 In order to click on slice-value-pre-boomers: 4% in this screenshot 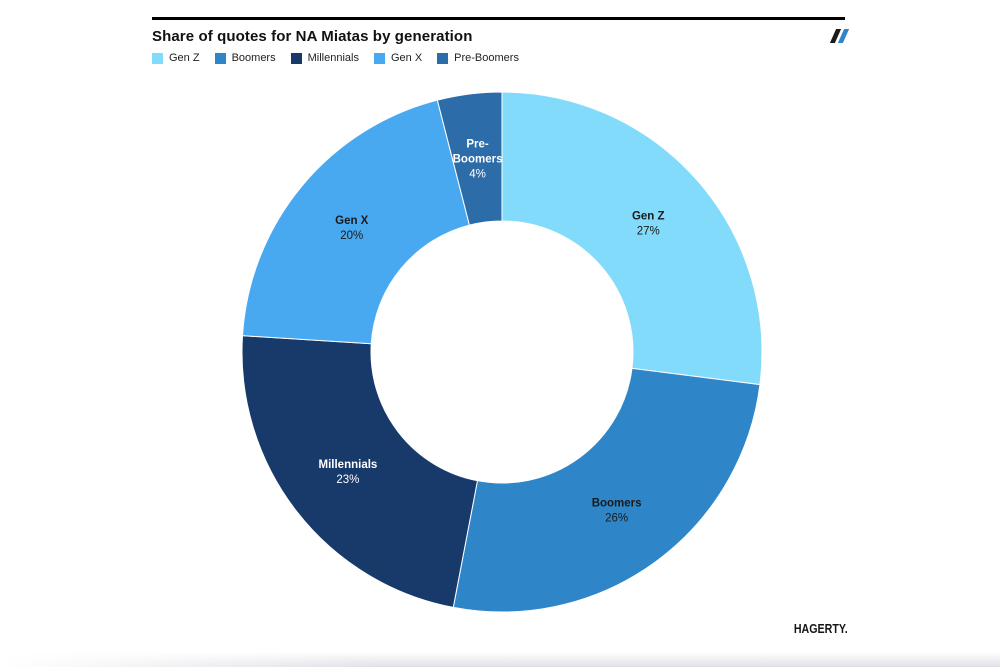, I will do `click(477, 175)`.